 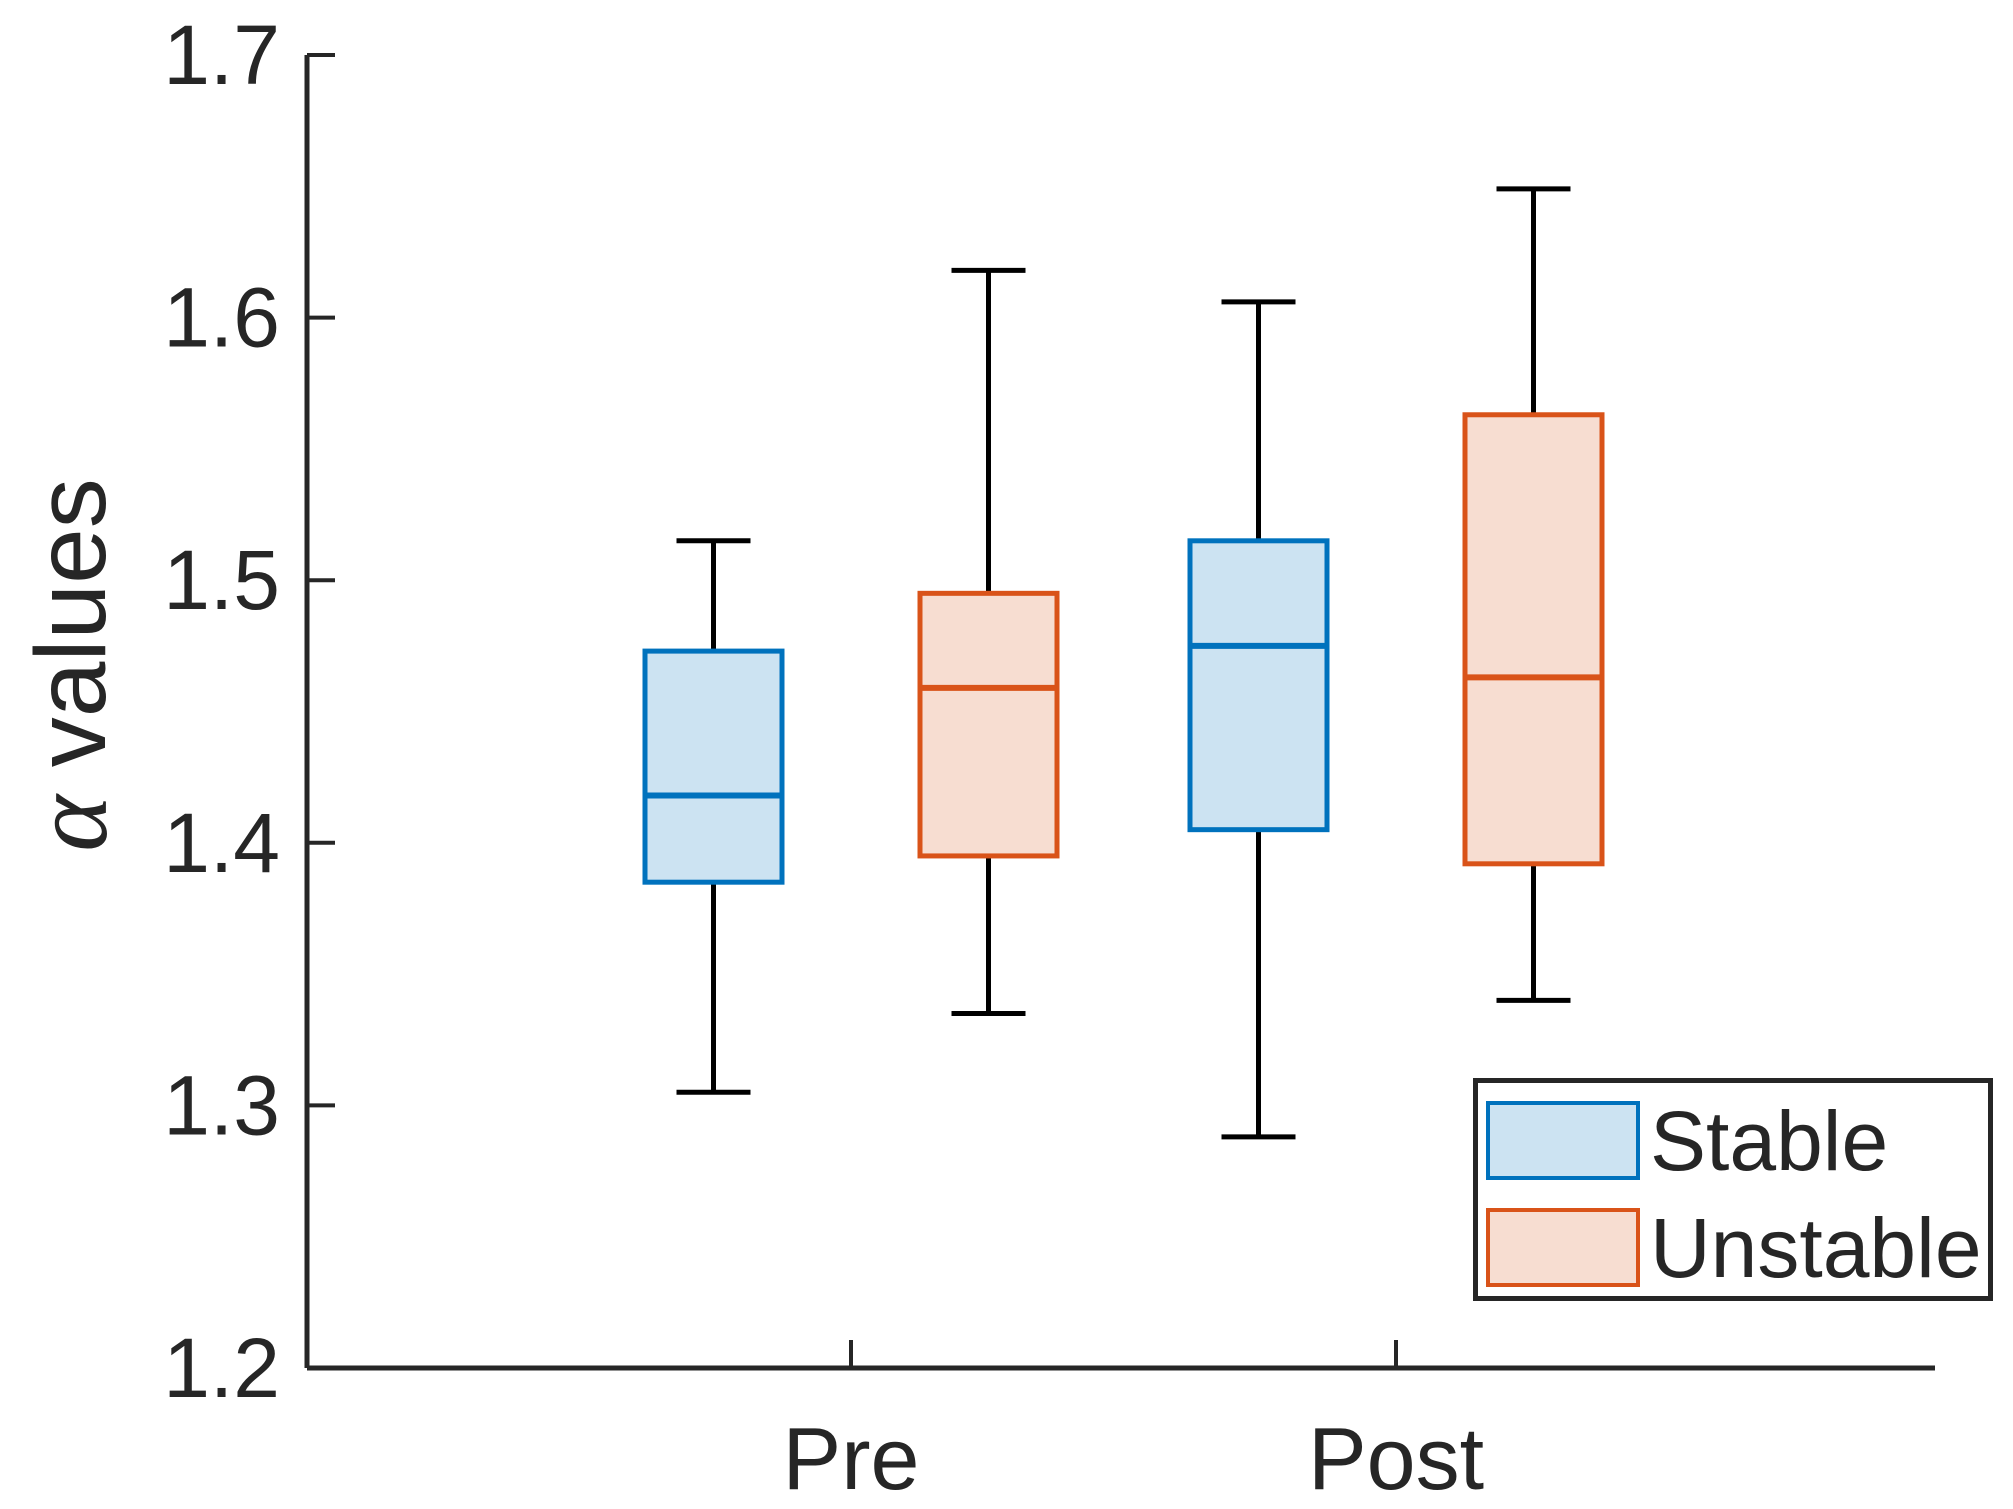 I want to click on y-tick-label: 1.2, so click(x=221, y=1368).